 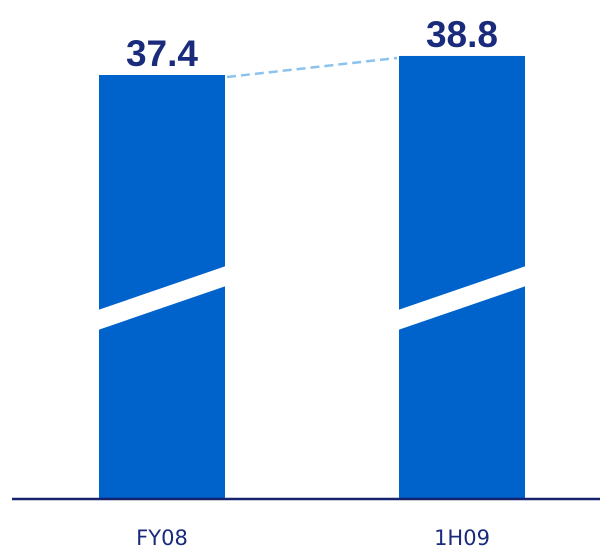 I want to click on axis-break-layer, so click(x=312, y=298).